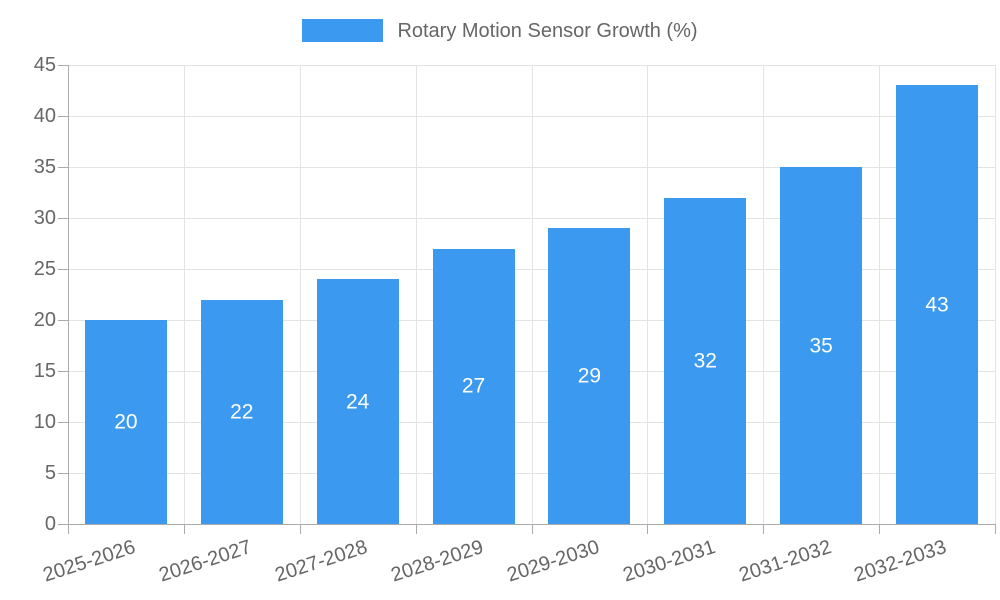 The height and width of the screenshot is (600, 1000). What do you see at coordinates (205, 561) in the screenshot?
I see `x-tick-label: 2026-2027` at bounding box center [205, 561].